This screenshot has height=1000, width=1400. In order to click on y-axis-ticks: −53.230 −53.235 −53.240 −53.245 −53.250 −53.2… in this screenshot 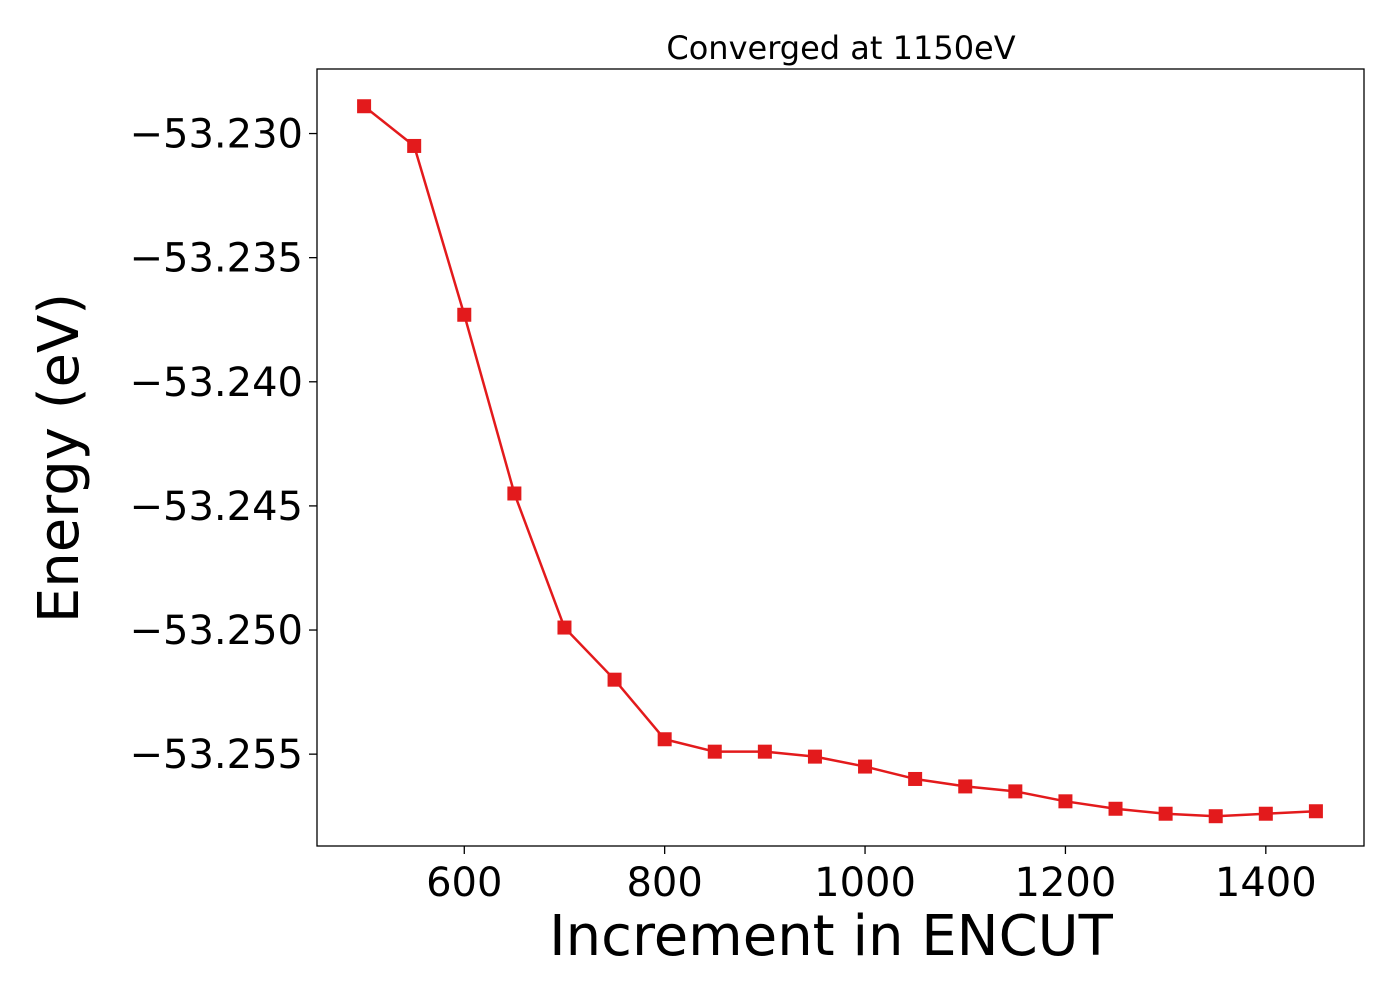, I will do `click(223, 445)`.